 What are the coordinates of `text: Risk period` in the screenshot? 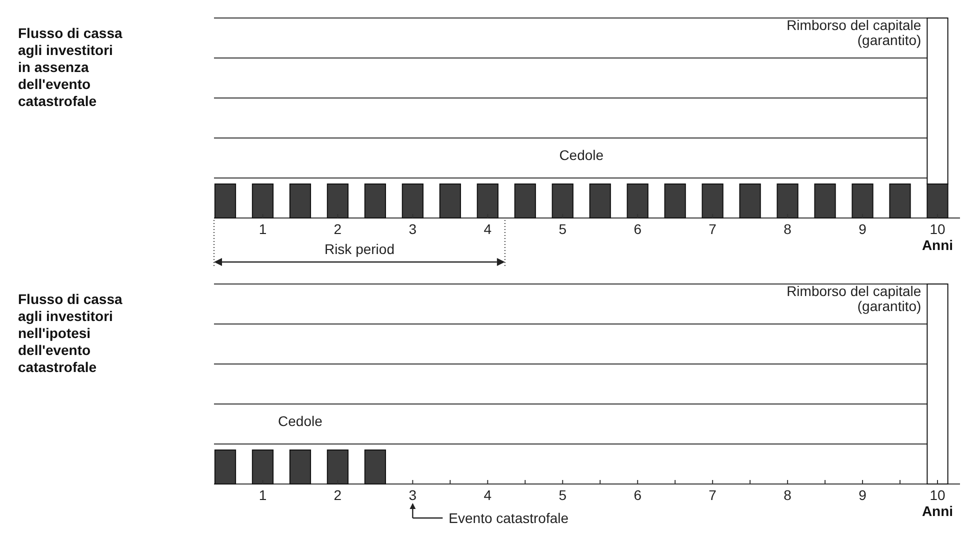 It's located at (359, 249).